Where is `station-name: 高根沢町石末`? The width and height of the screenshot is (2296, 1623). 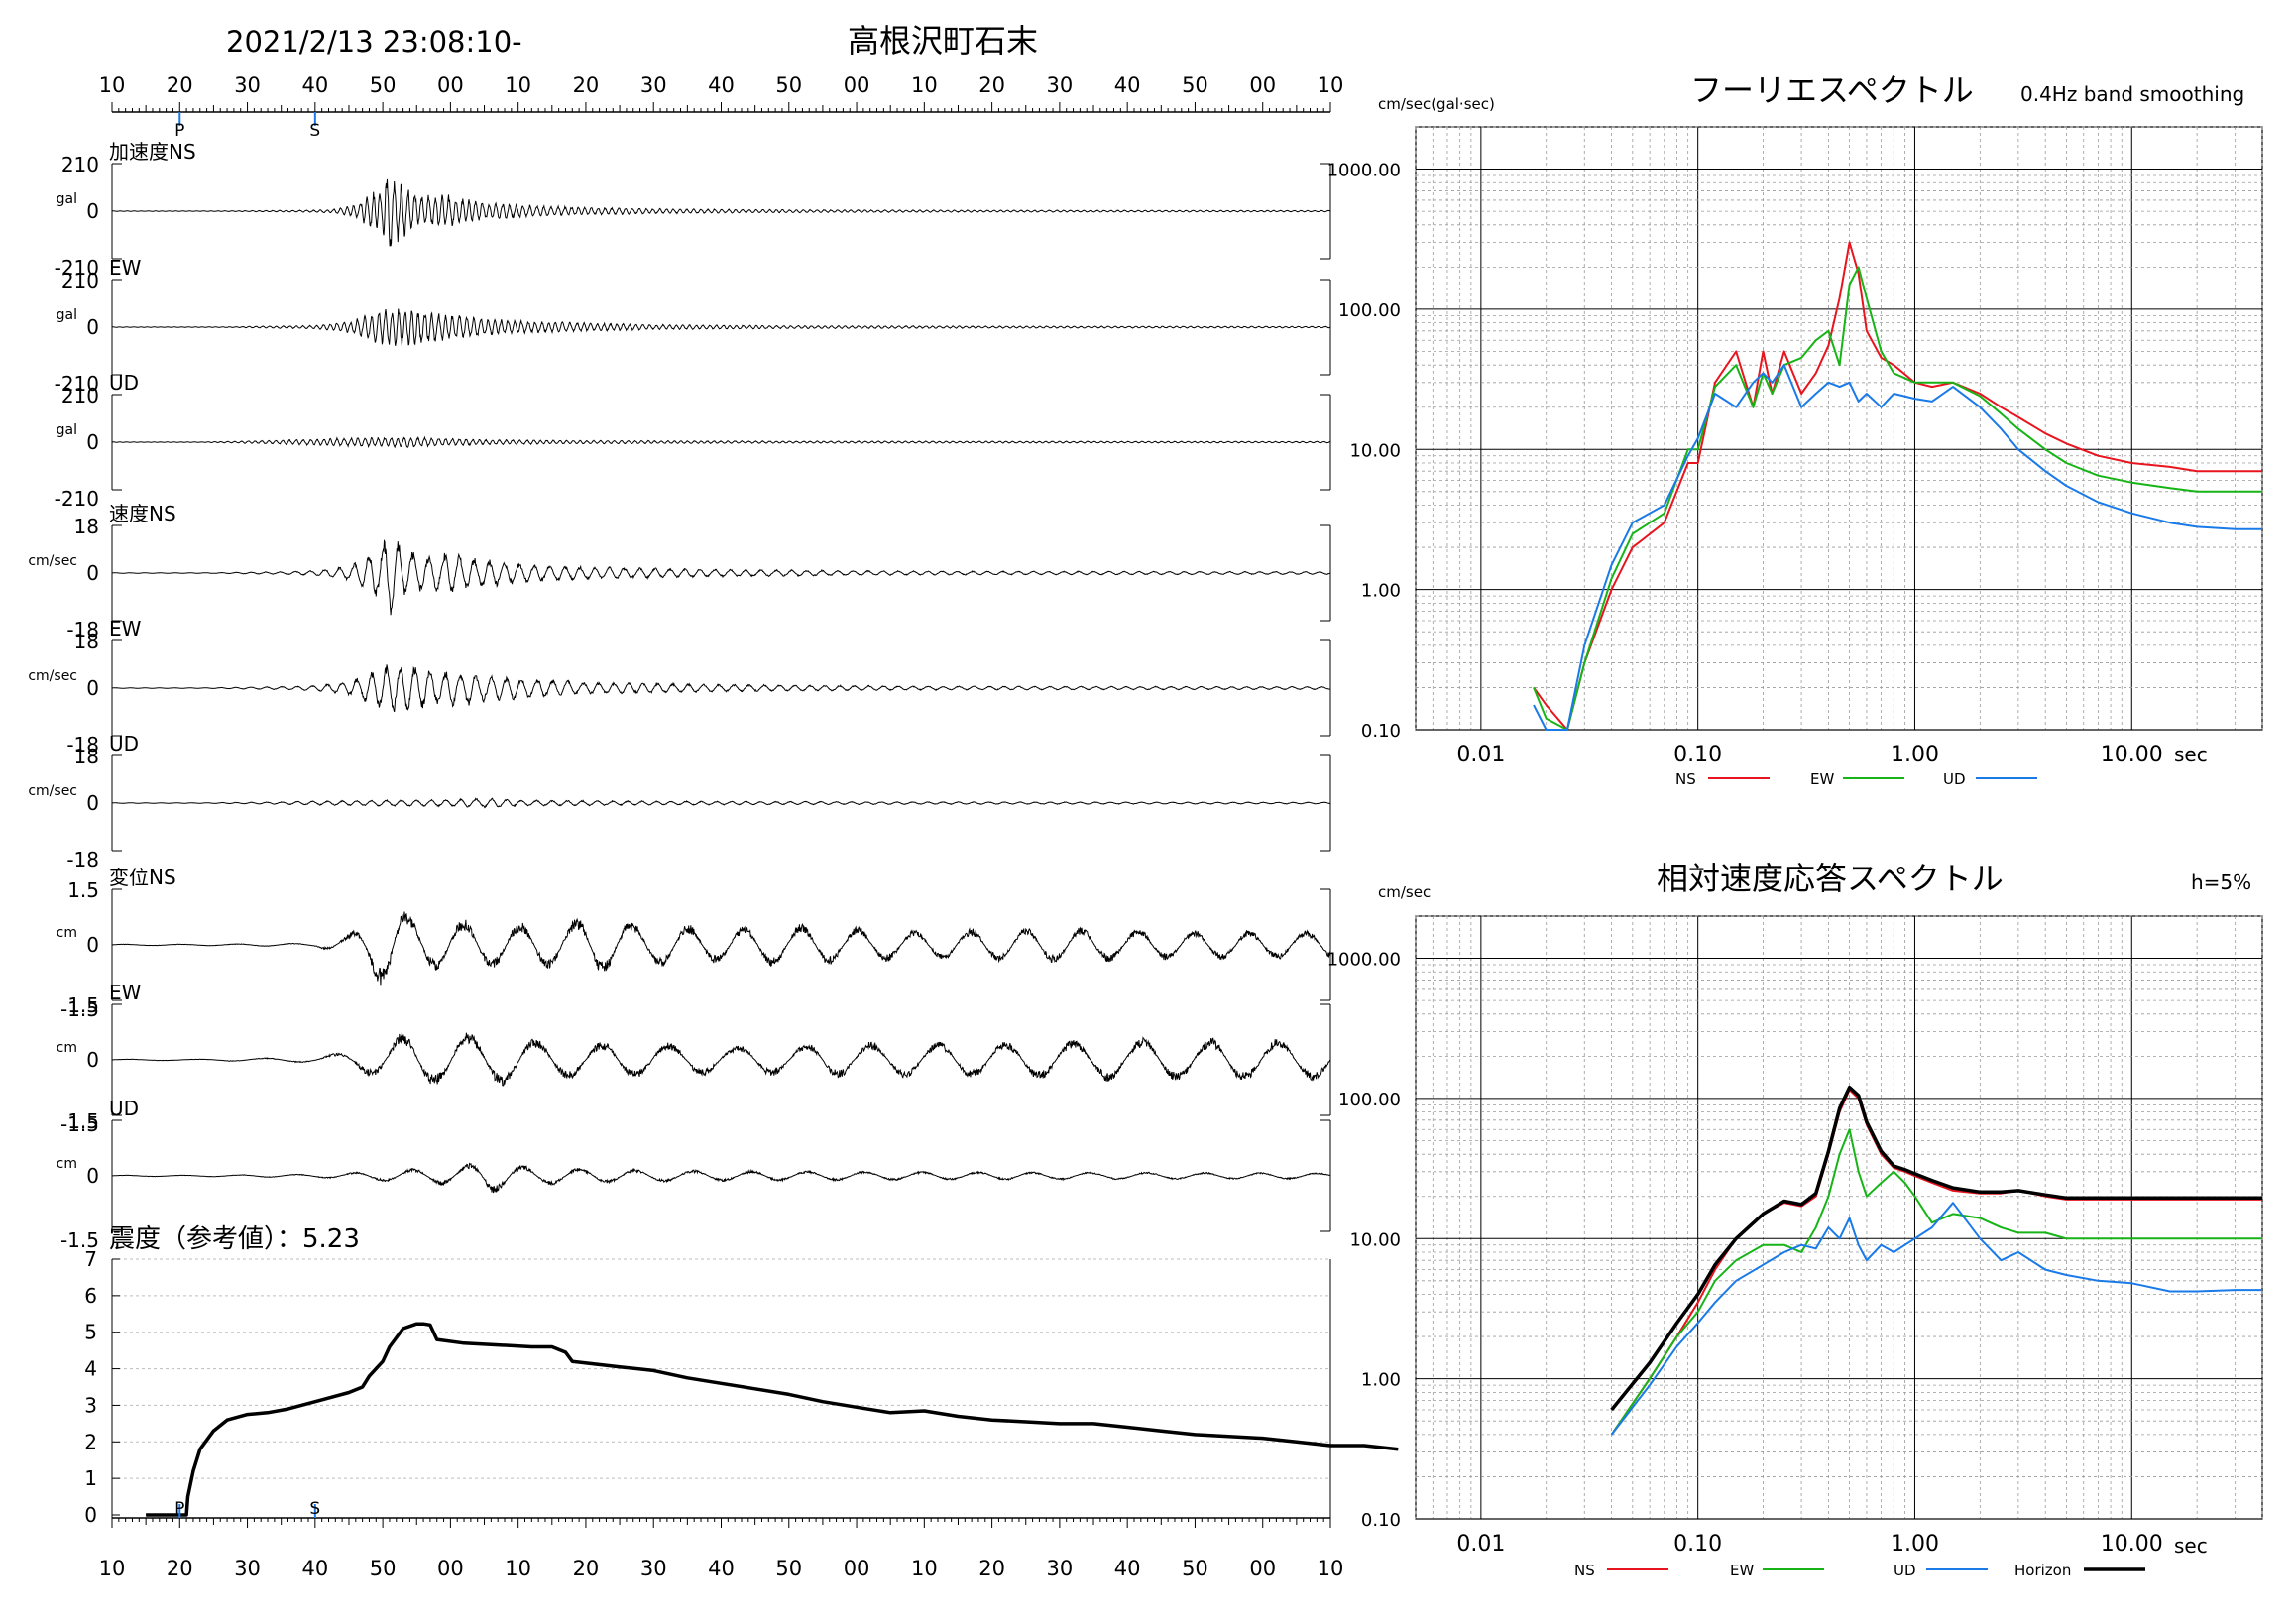 station-name: 高根沢町石末 is located at coordinates (943, 40).